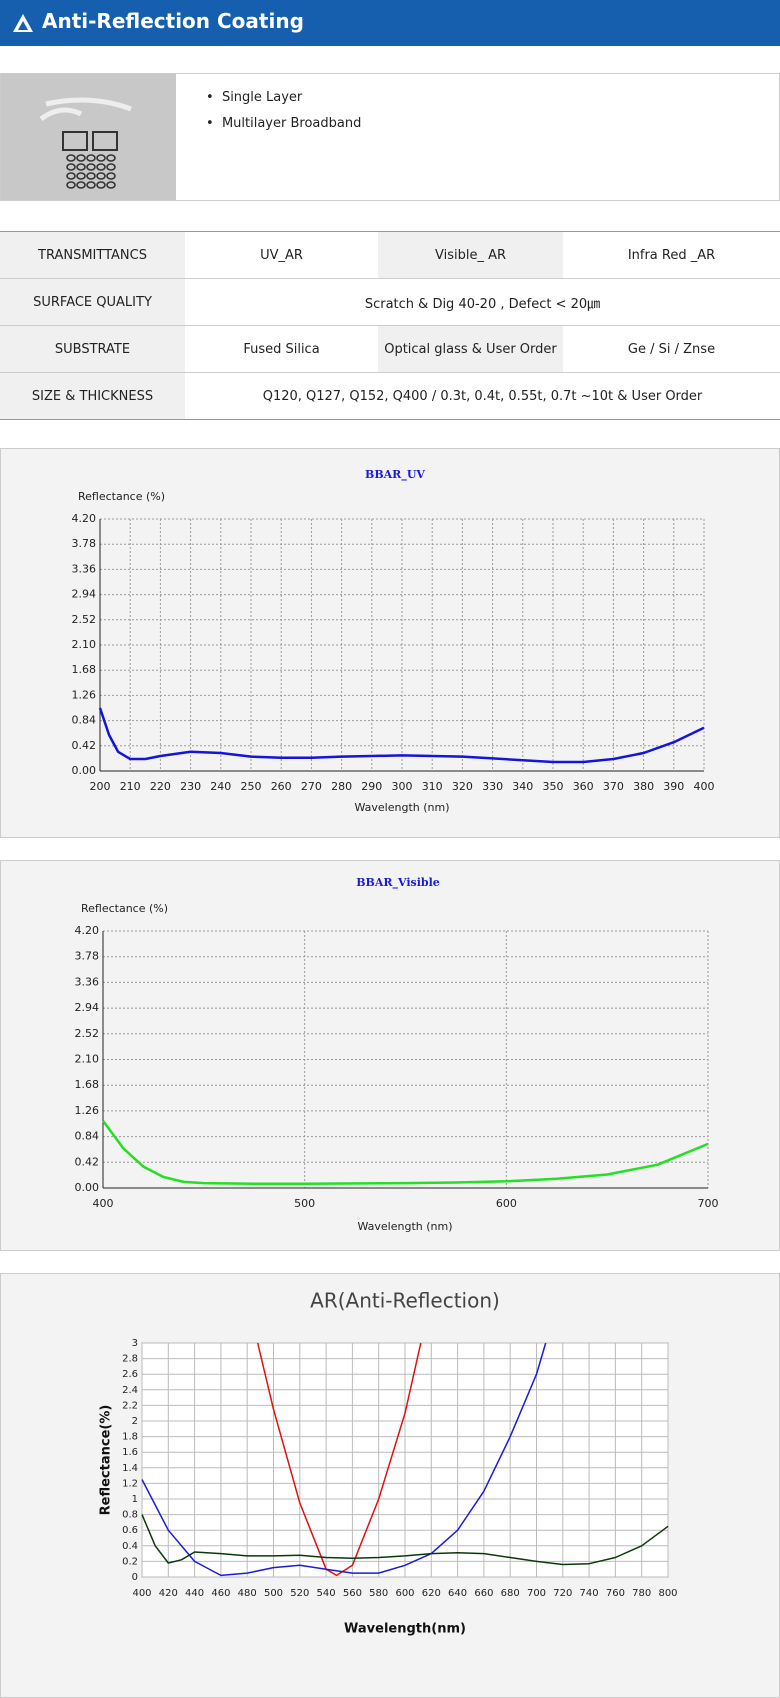 The width and height of the screenshot is (780, 1698). What do you see at coordinates (667, 1593) in the screenshot?
I see `x-tick-label: 800` at bounding box center [667, 1593].